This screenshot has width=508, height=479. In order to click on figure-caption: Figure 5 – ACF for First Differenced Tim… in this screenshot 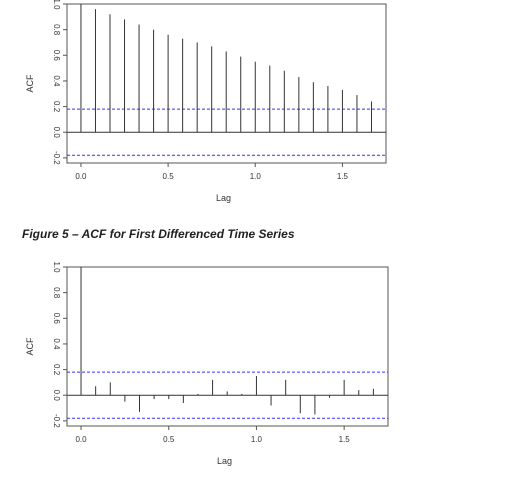, I will do `click(158, 234)`.